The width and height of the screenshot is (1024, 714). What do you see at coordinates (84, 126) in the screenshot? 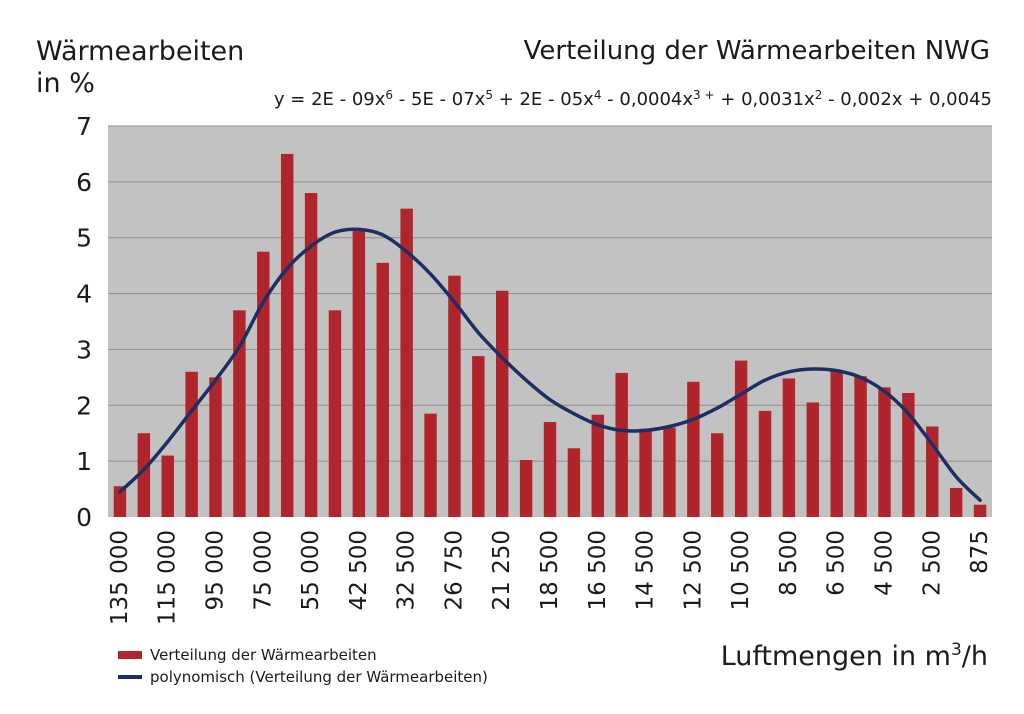
I see `y-tick-label: 7` at bounding box center [84, 126].